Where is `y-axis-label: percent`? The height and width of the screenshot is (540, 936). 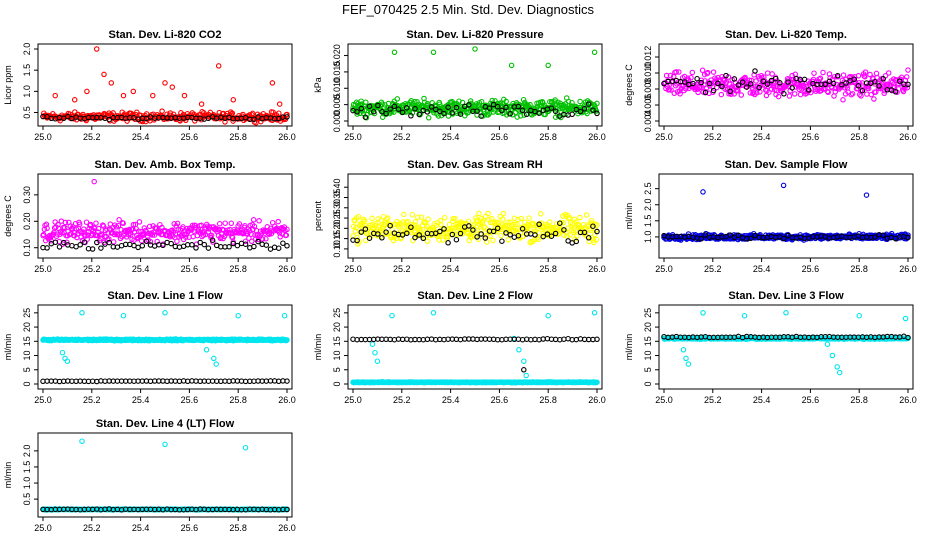
y-axis-label: percent is located at coordinates (318, 215).